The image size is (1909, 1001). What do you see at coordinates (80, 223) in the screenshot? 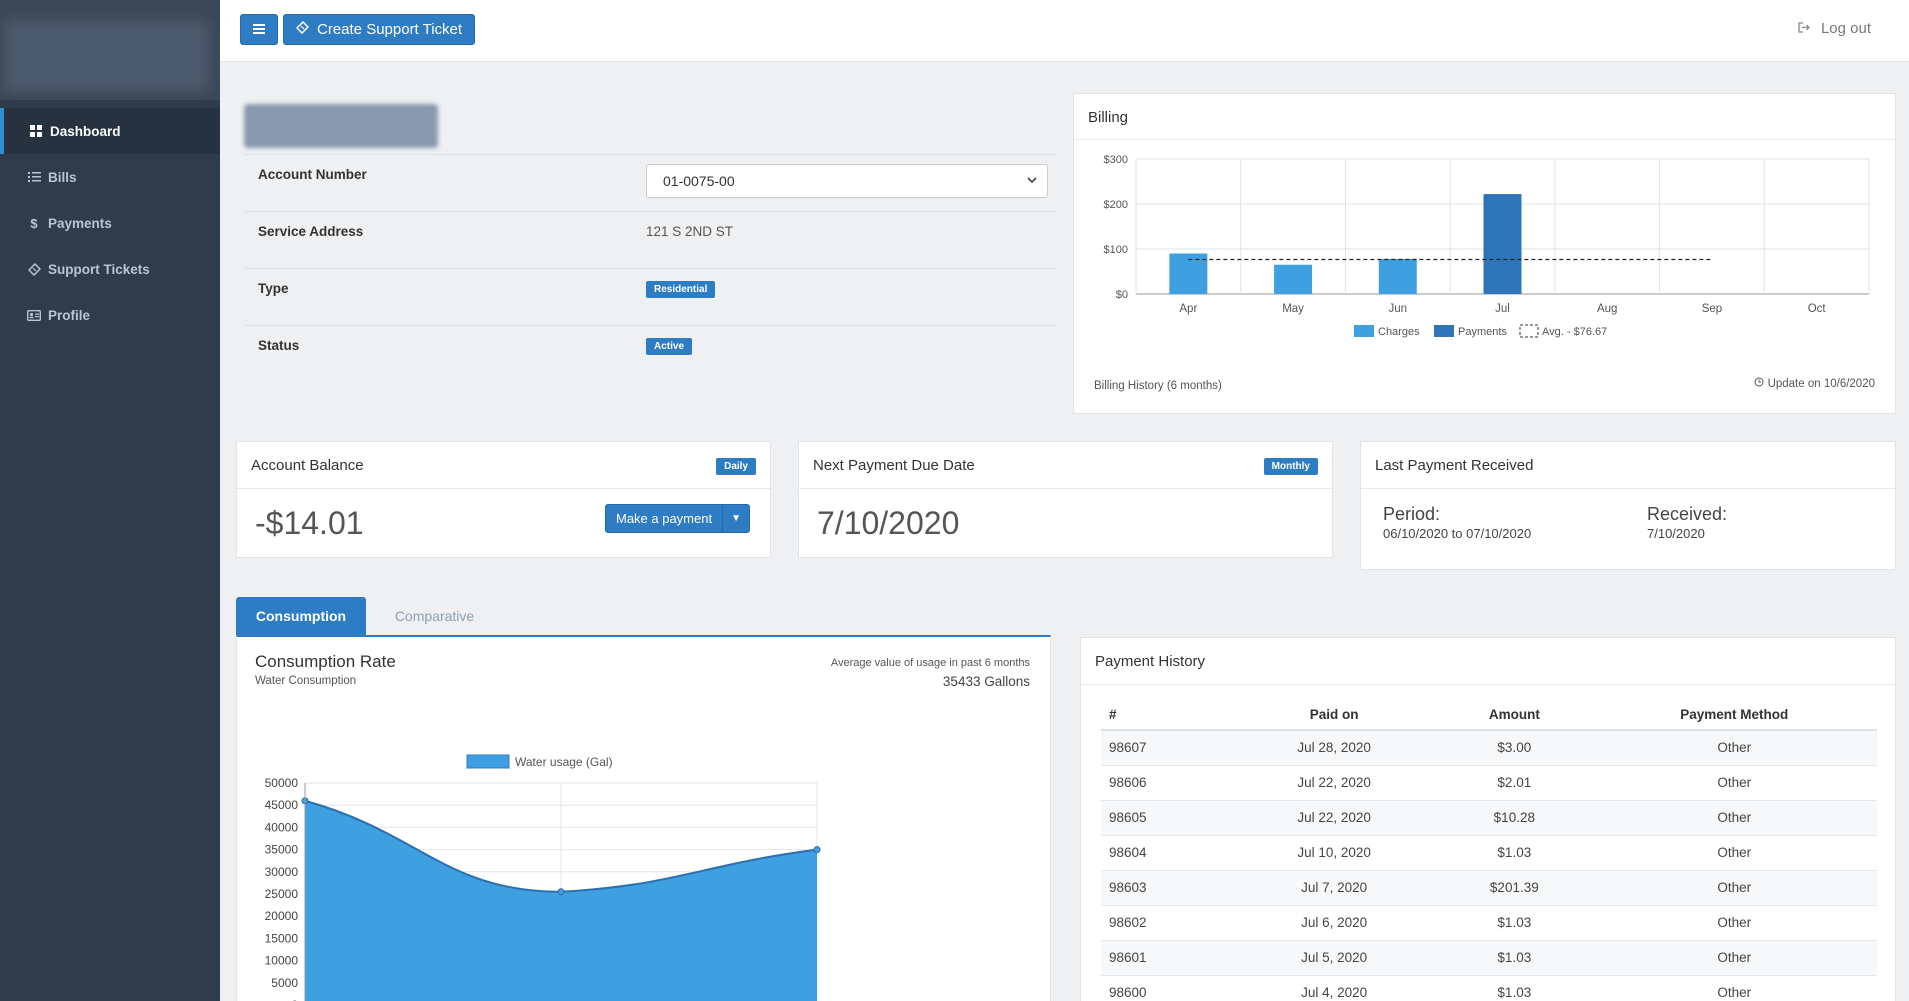
I see `sidebar-item-label: Payments` at bounding box center [80, 223].